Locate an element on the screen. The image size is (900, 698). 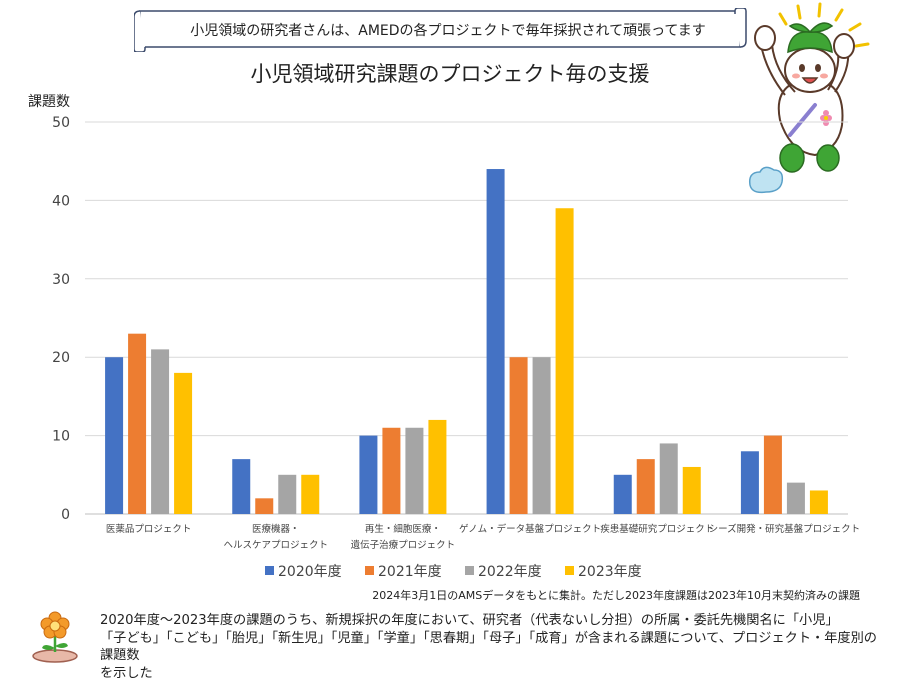
legend-label: 2022年度 is located at coordinates (510, 572).